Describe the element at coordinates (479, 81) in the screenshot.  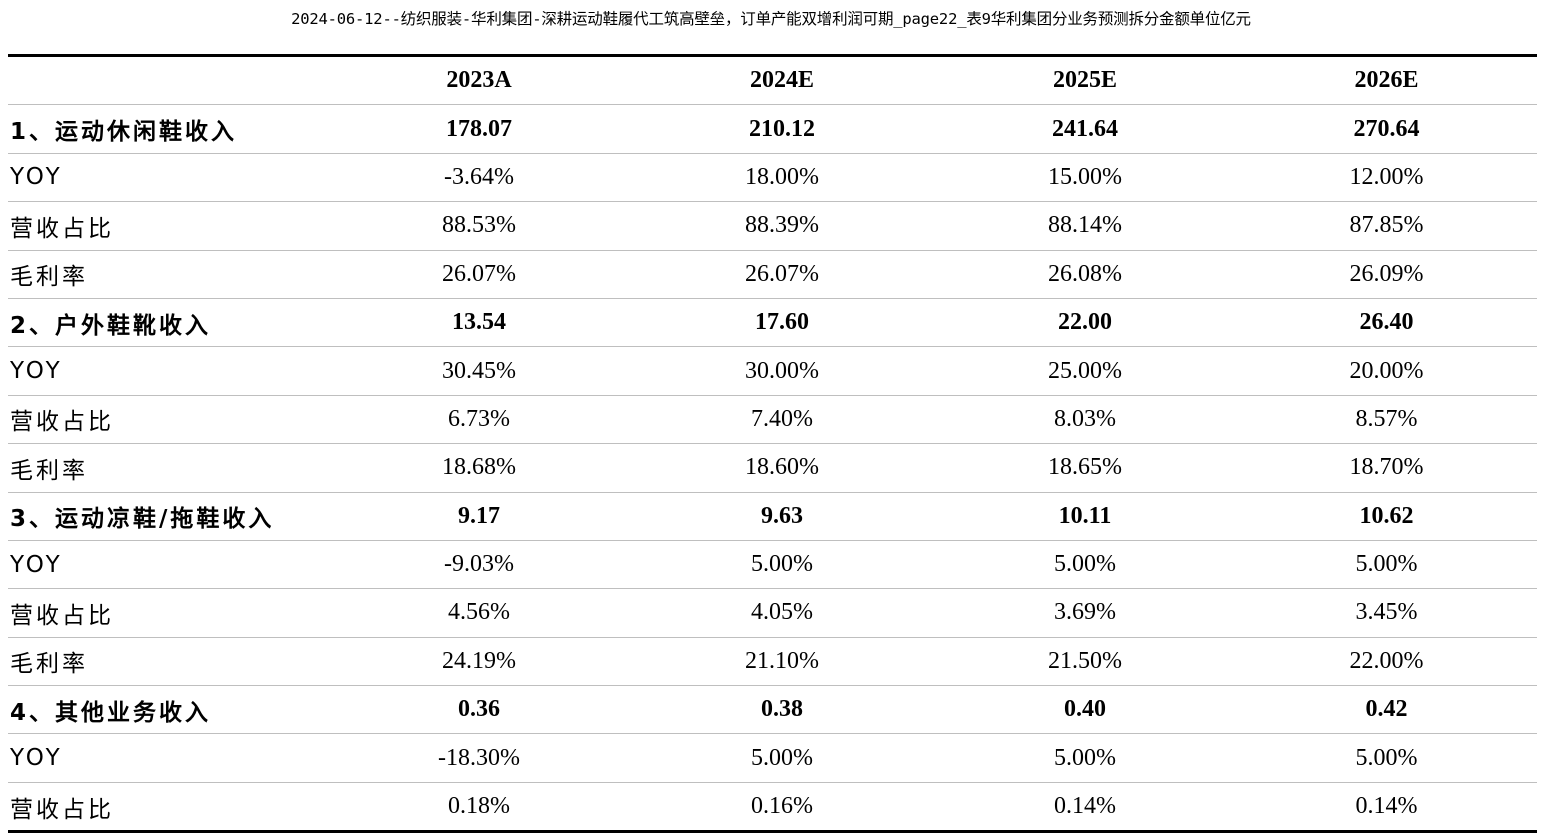
I see `header-cell-2023a: 2023A` at that location.